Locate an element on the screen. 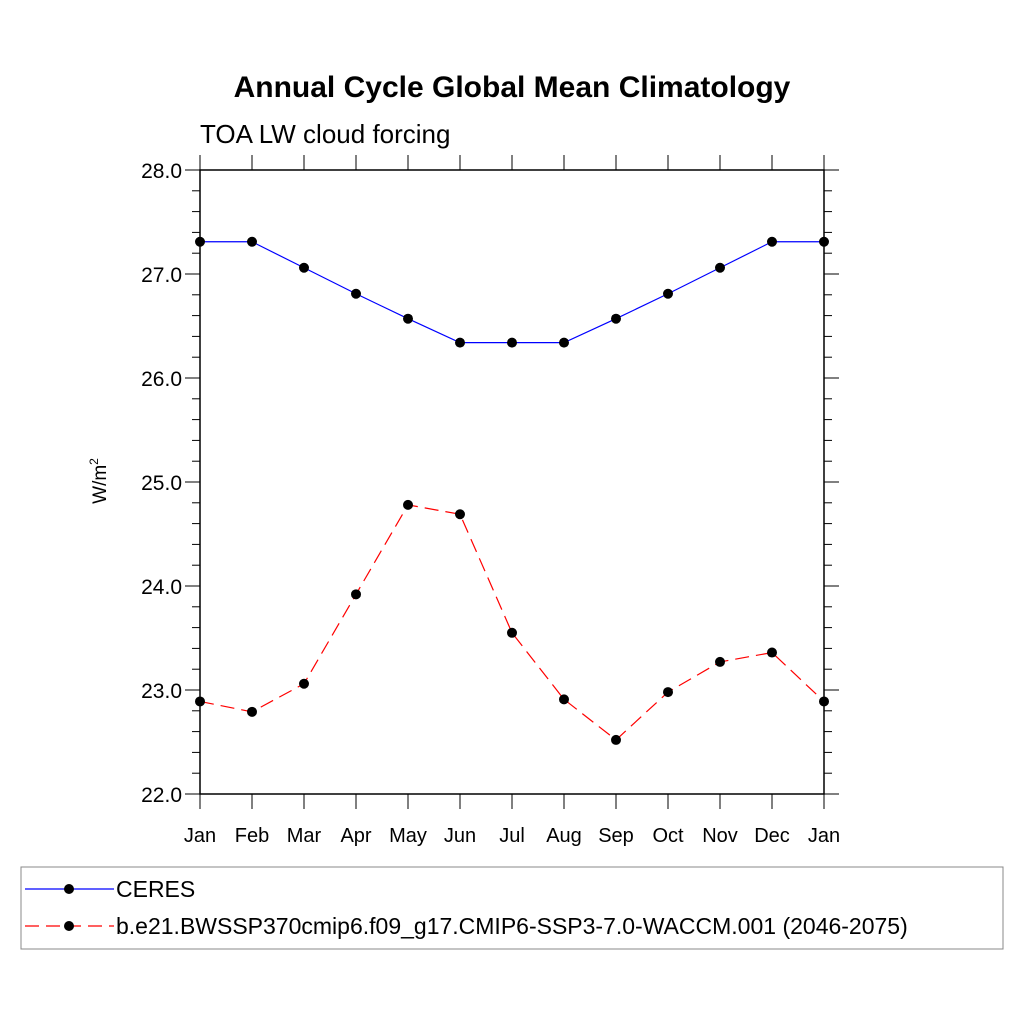  y-axis-label: W/m2 is located at coordinates (99, 481).